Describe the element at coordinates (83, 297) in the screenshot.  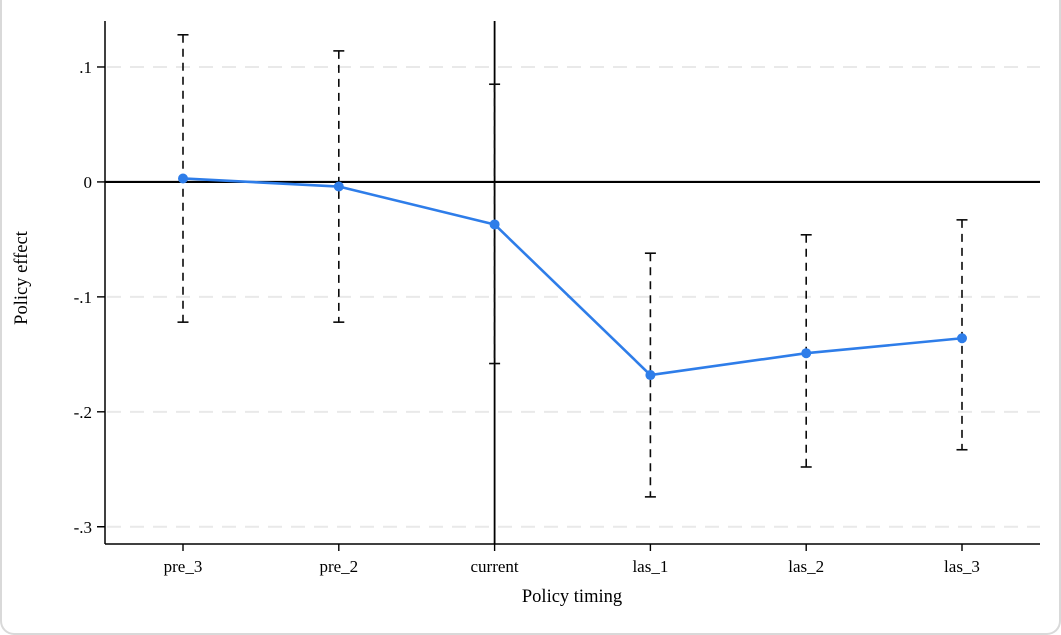
I see `y-tick-label: -.1` at that location.